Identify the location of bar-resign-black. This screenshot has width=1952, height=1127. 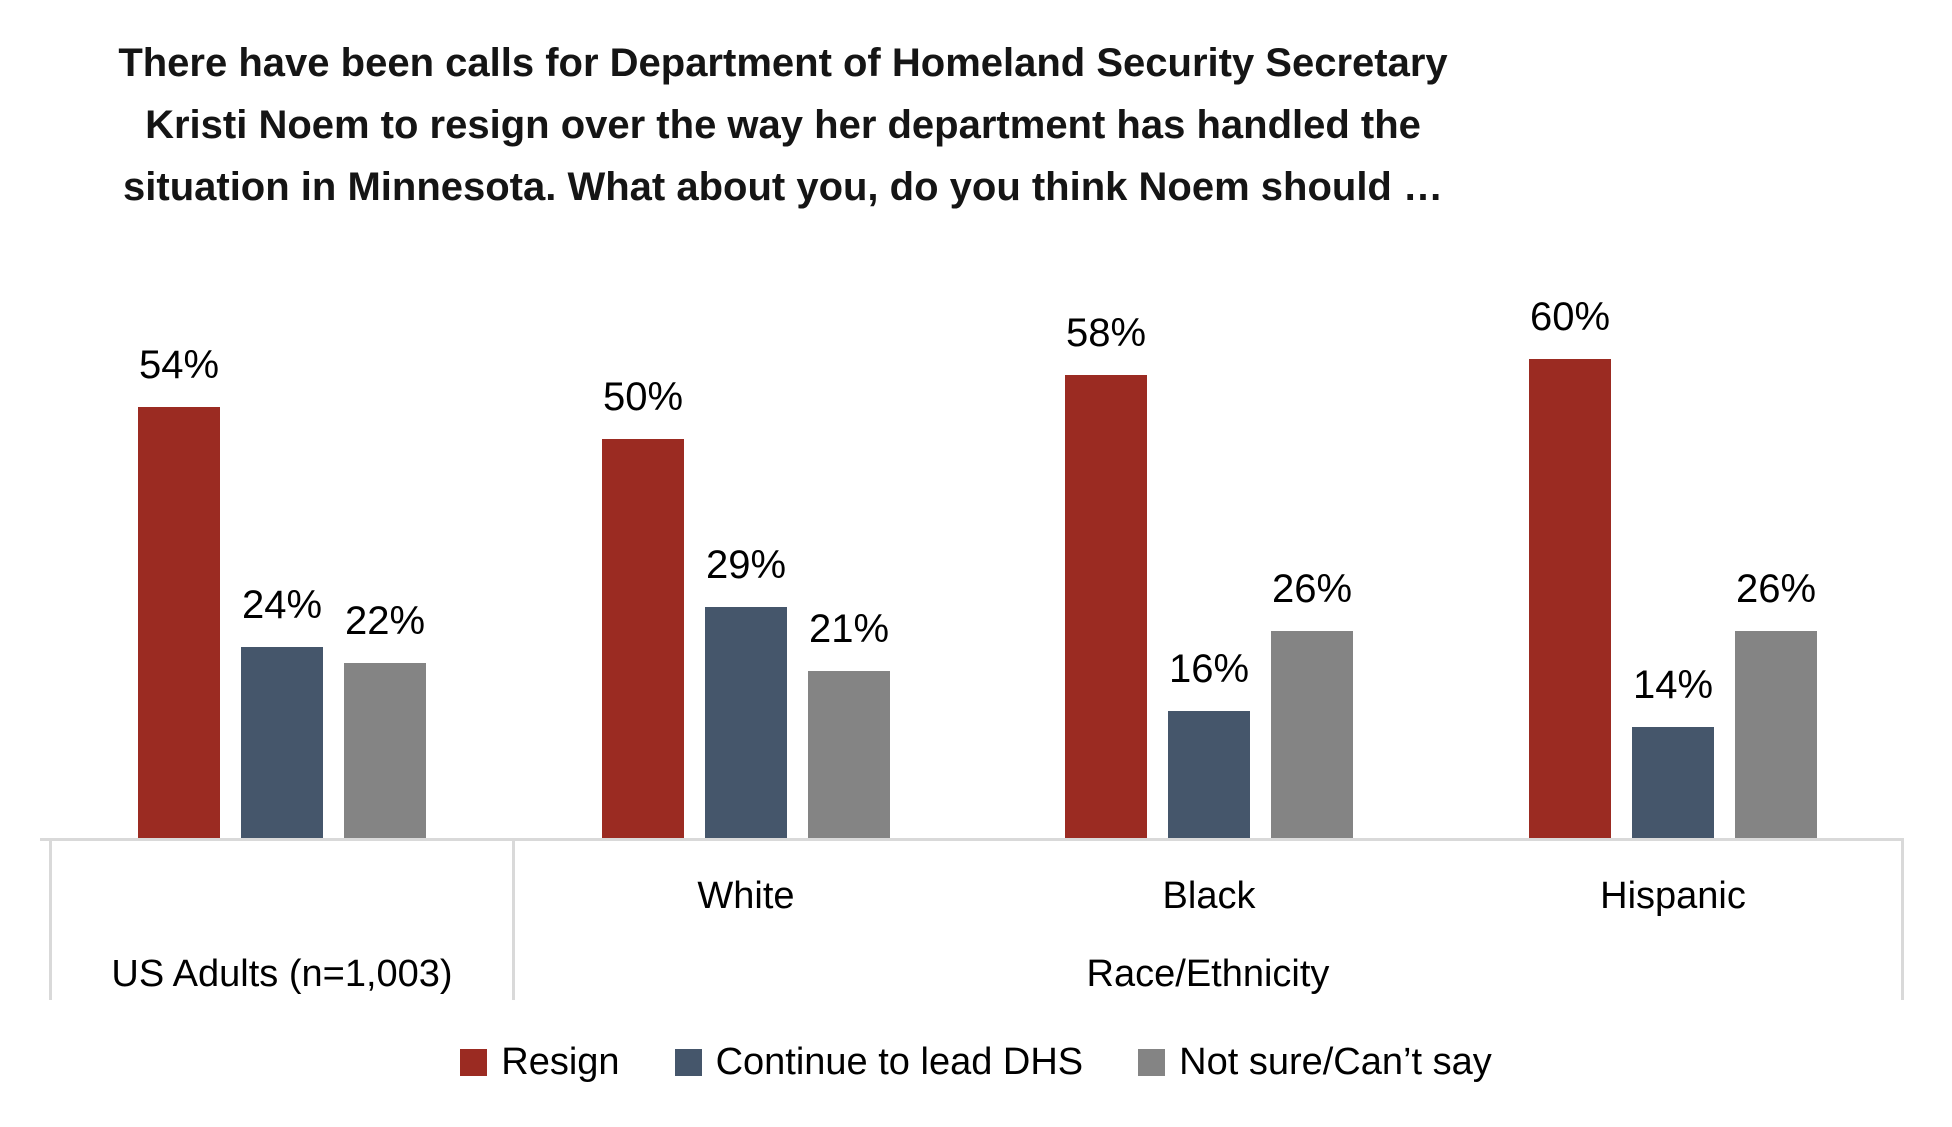
(1106, 607).